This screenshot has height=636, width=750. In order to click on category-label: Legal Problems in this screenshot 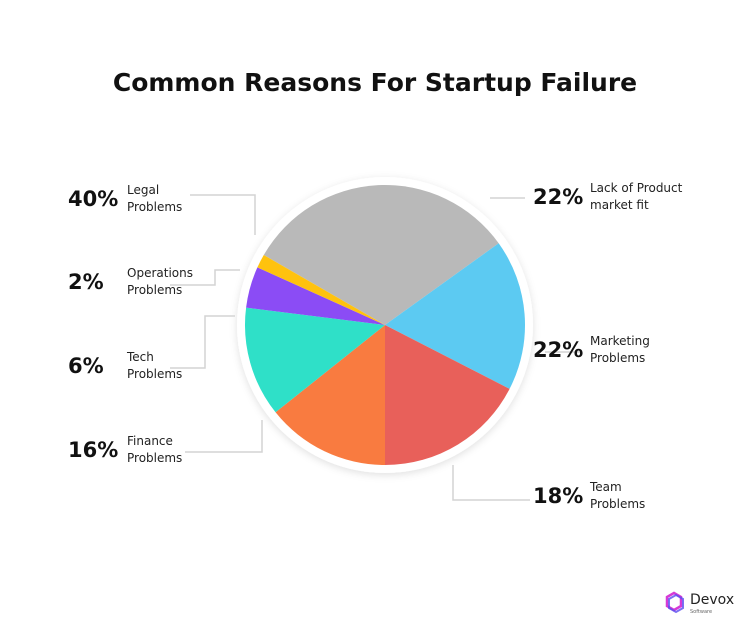, I will do `click(155, 198)`.